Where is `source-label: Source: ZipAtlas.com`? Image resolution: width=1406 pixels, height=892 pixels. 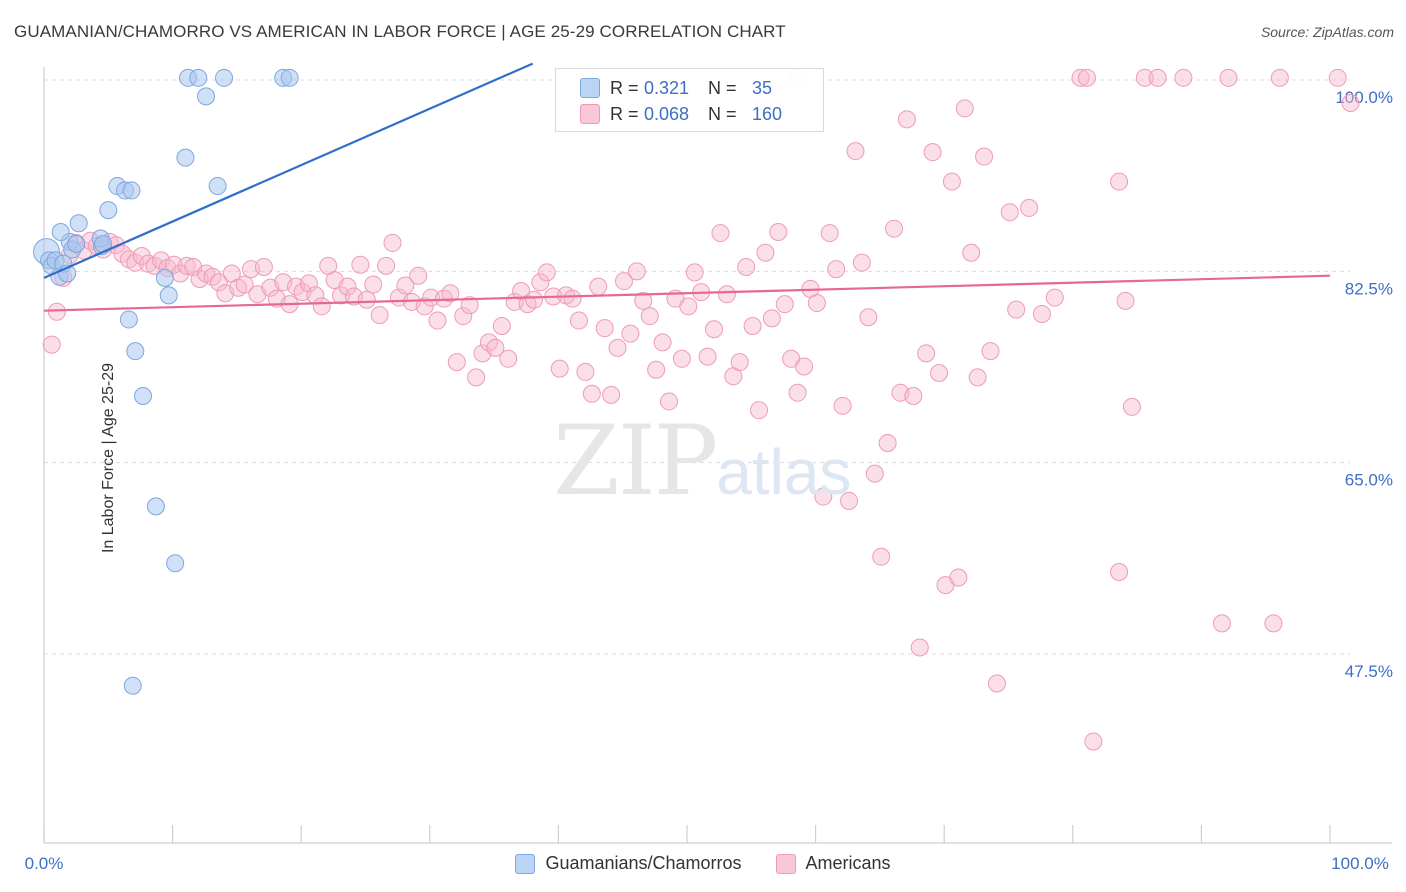
source-label: Source: ZipAtlas.com is located at coordinates (1327, 32).